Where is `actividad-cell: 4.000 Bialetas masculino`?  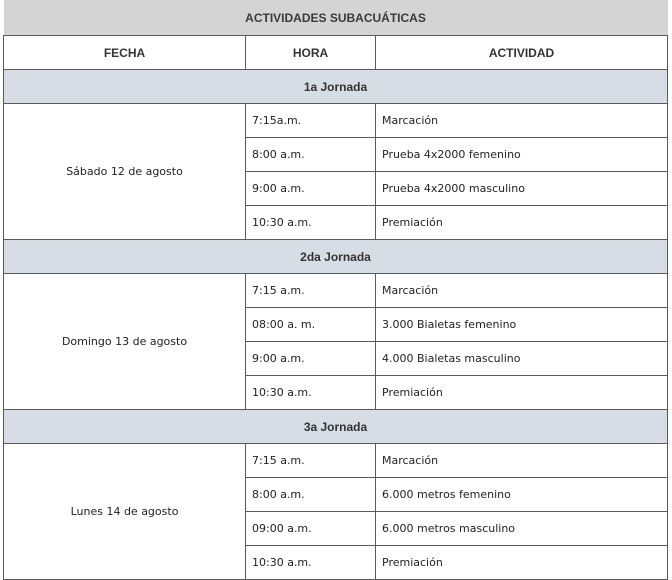
actividad-cell: 4.000 Bialetas masculino is located at coordinates (521, 358).